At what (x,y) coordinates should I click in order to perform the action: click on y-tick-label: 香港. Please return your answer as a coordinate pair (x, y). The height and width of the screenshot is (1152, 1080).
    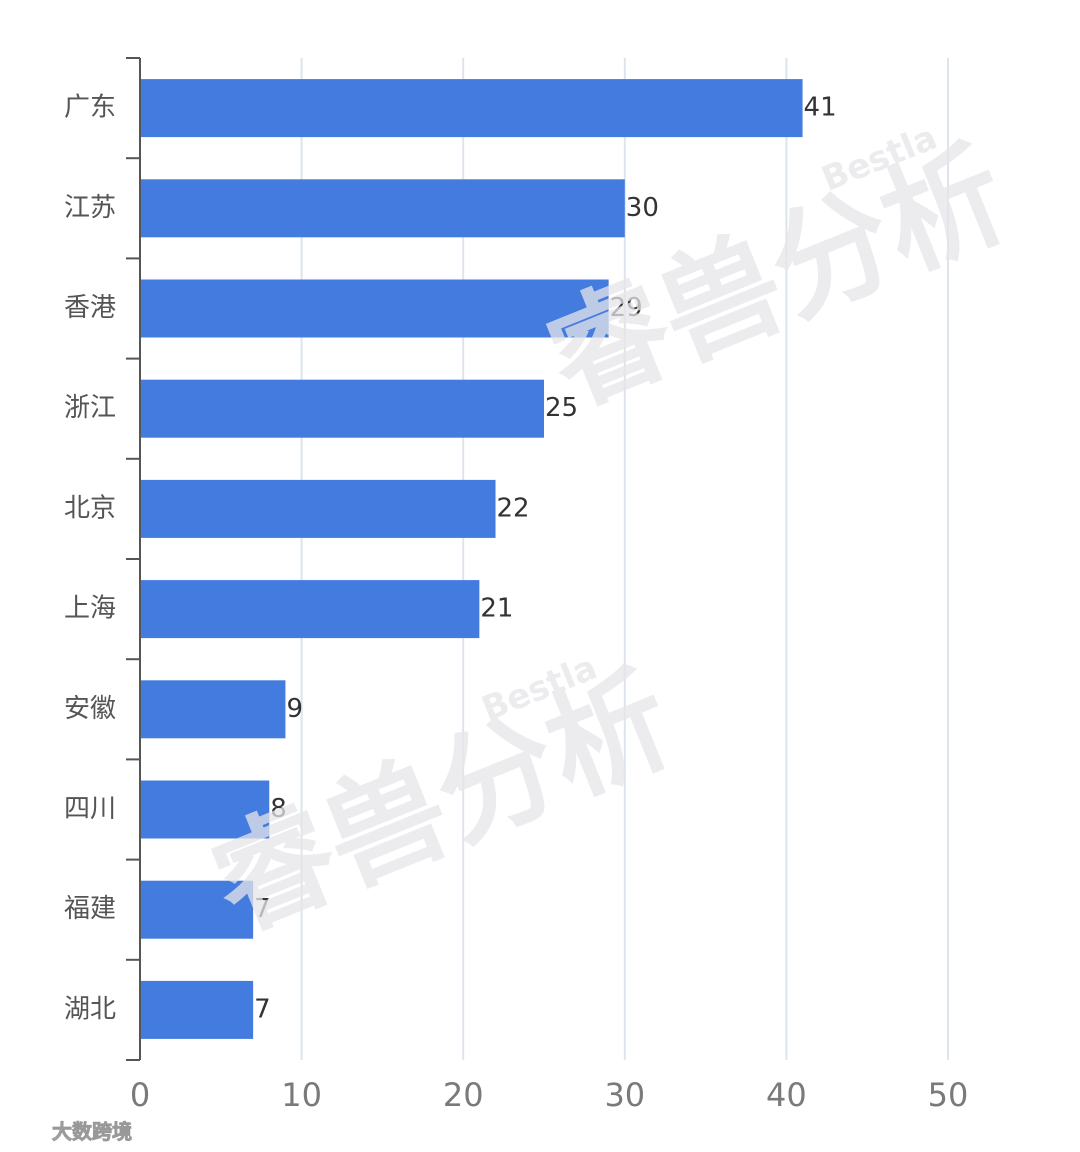
    Looking at the image, I should click on (90, 308).